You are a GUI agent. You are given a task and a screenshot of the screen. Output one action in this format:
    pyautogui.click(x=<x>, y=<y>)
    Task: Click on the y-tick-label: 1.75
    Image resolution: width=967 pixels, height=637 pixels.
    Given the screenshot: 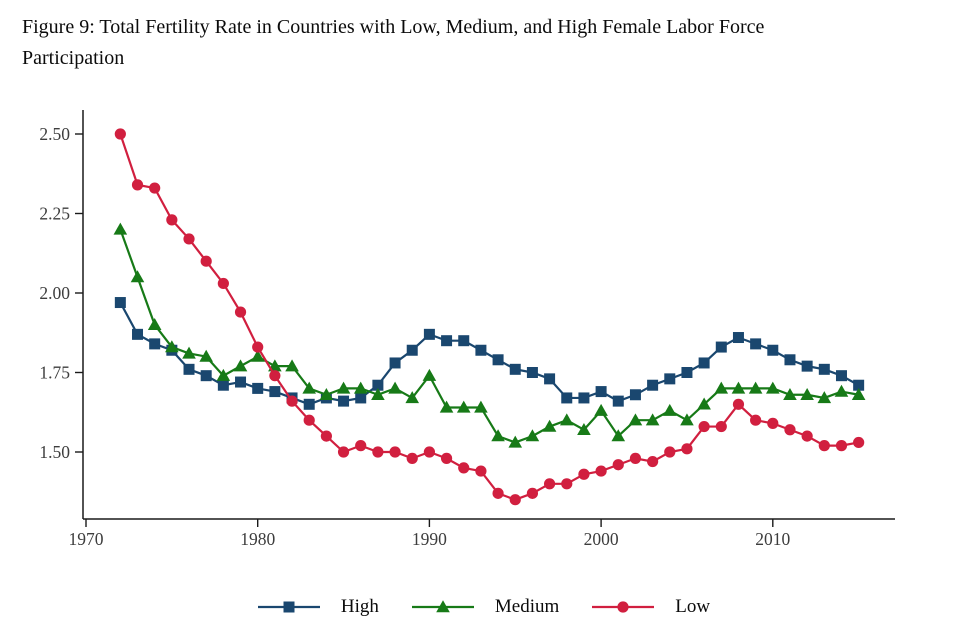 What is the action you would take?
    pyautogui.click(x=54, y=373)
    